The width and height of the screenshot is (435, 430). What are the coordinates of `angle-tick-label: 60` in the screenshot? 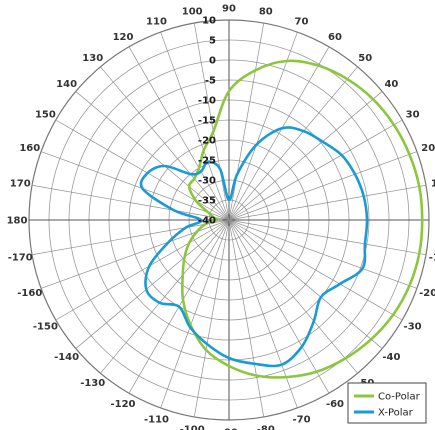 It's located at (335, 37).